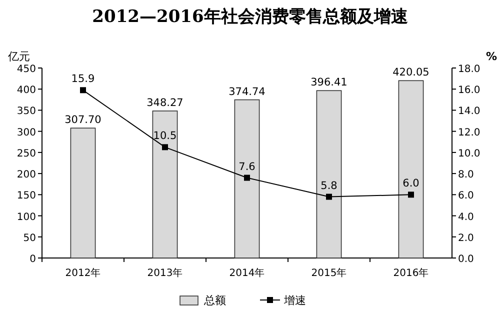 This screenshot has height=325, width=500. I want to click on x-tick-label: 2014年, so click(247, 273).